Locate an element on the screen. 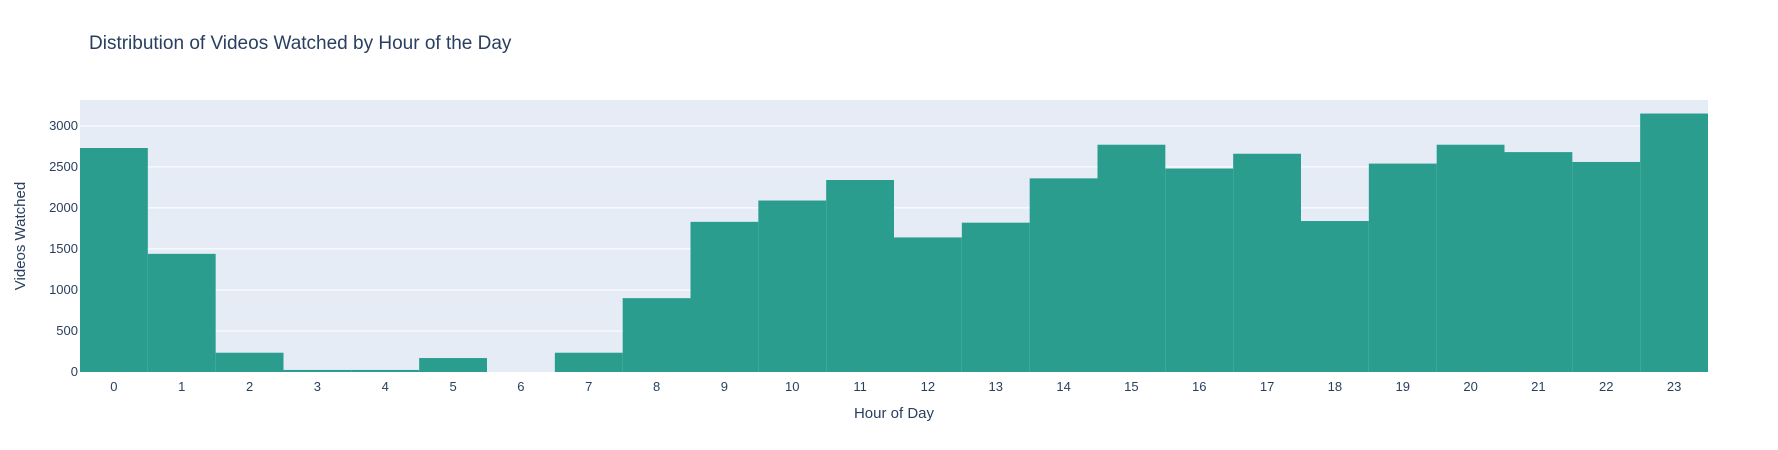 The height and width of the screenshot is (450, 1778). y-axis-title: Videos Watched is located at coordinates (20, 236).